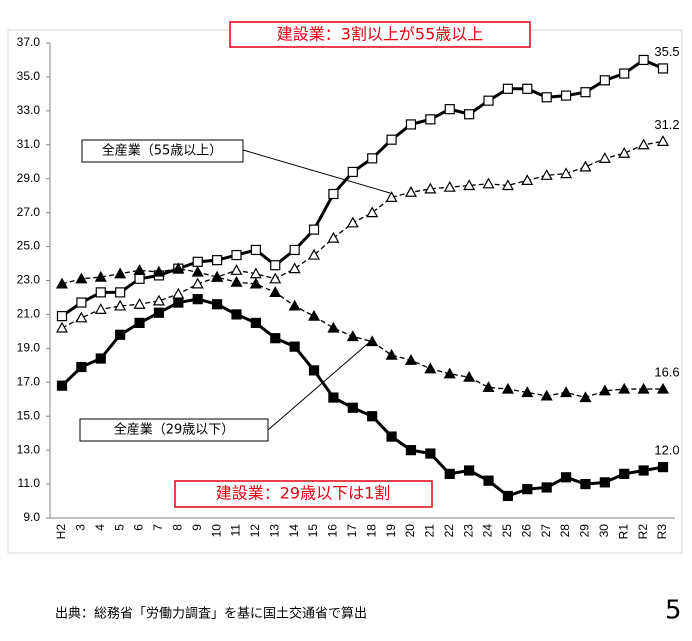 This screenshot has width=692, height=641. What do you see at coordinates (604, 531) in the screenshot?
I see `x-tick-label: 30` at bounding box center [604, 531].